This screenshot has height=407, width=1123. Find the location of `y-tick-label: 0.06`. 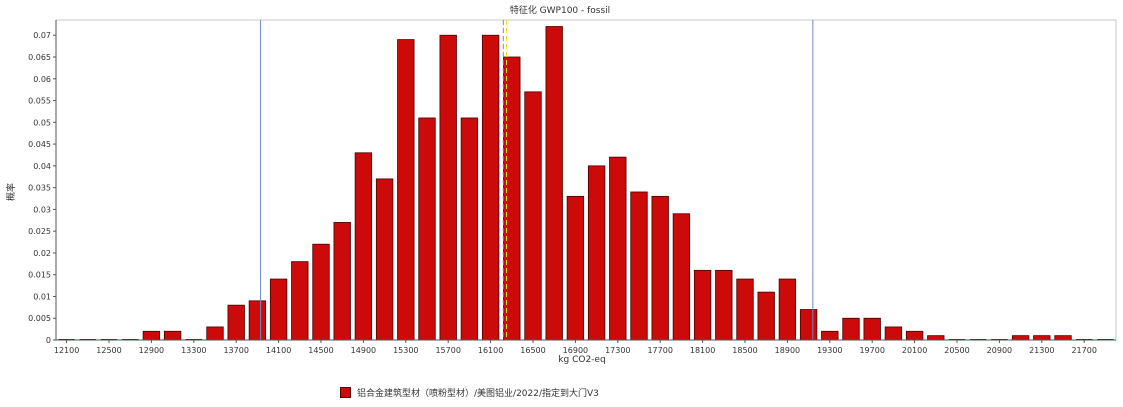

y-tick-label: 0.06 is located at coordinates (42, 79).